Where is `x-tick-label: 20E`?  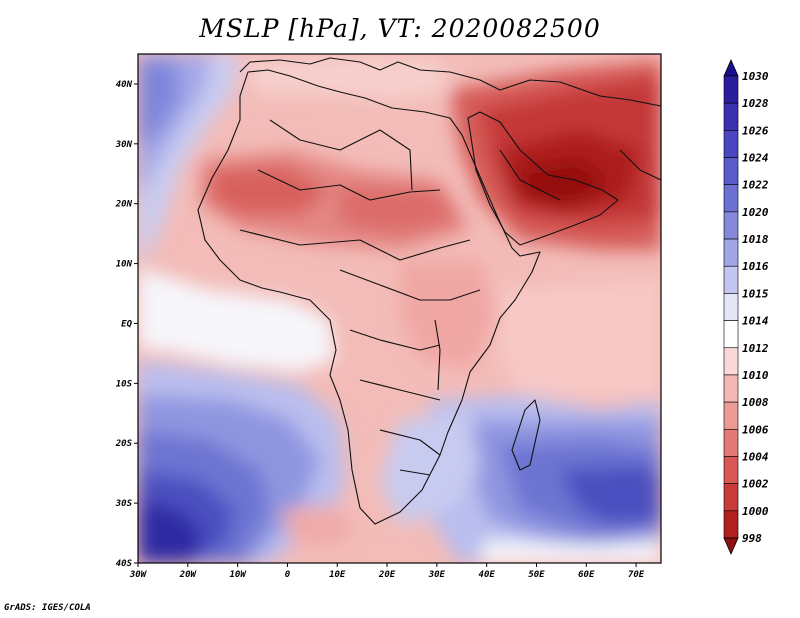 x-tick-label: 20E is located at coordinates (387, 575).